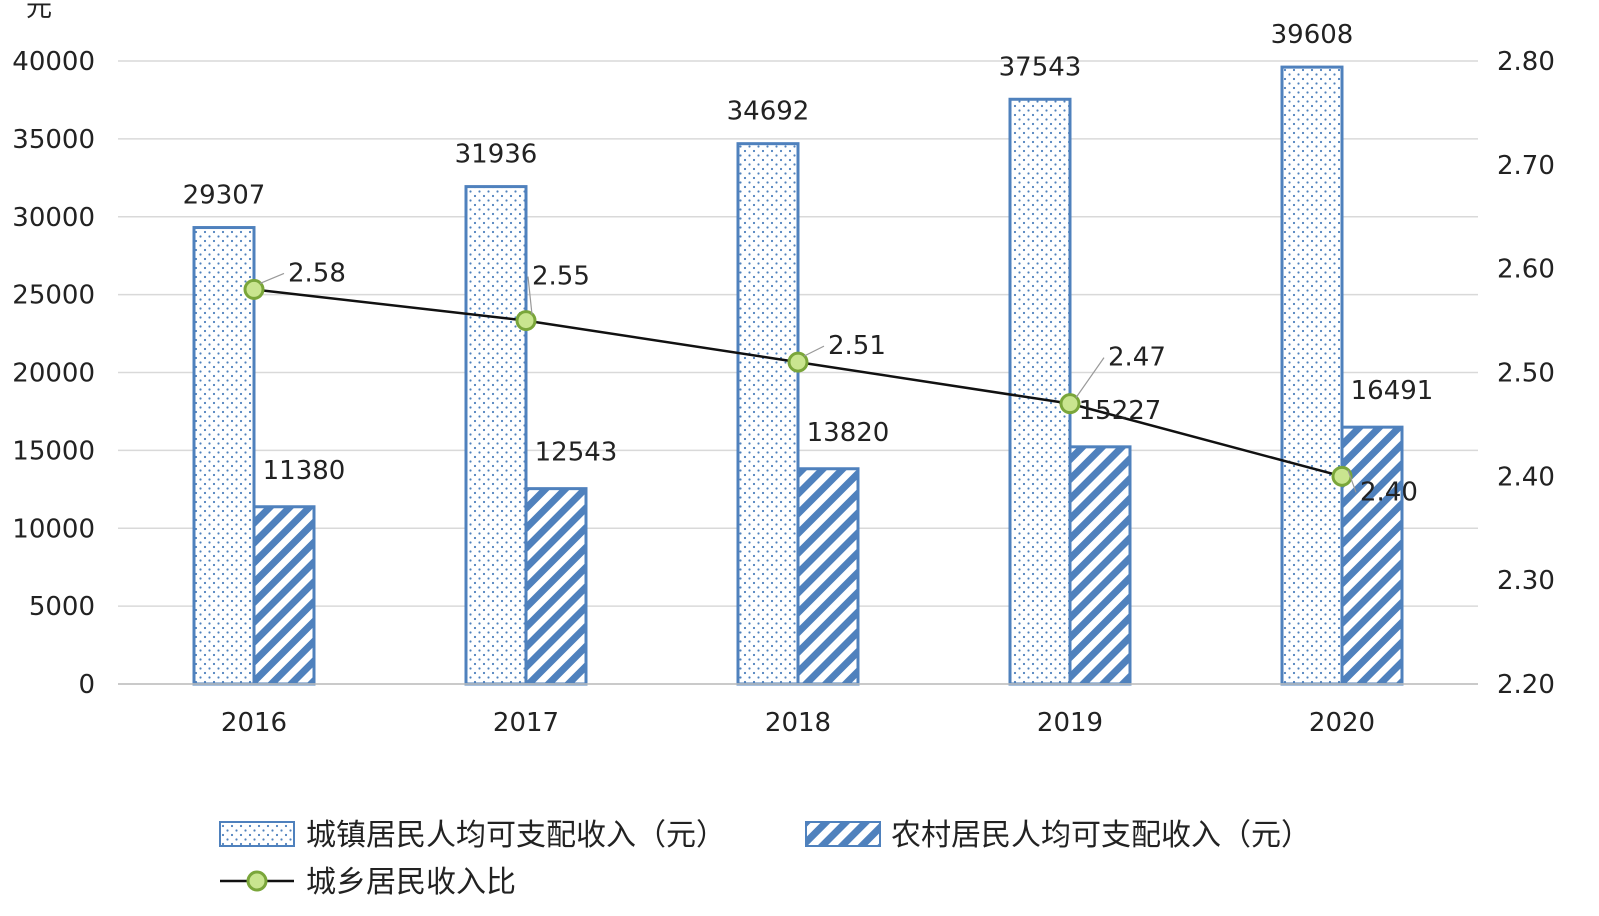 Image resolution: width=1599 pixels, height=916 pixels. I want to click on right-tick-label: 2.30, so click(1526, 581).